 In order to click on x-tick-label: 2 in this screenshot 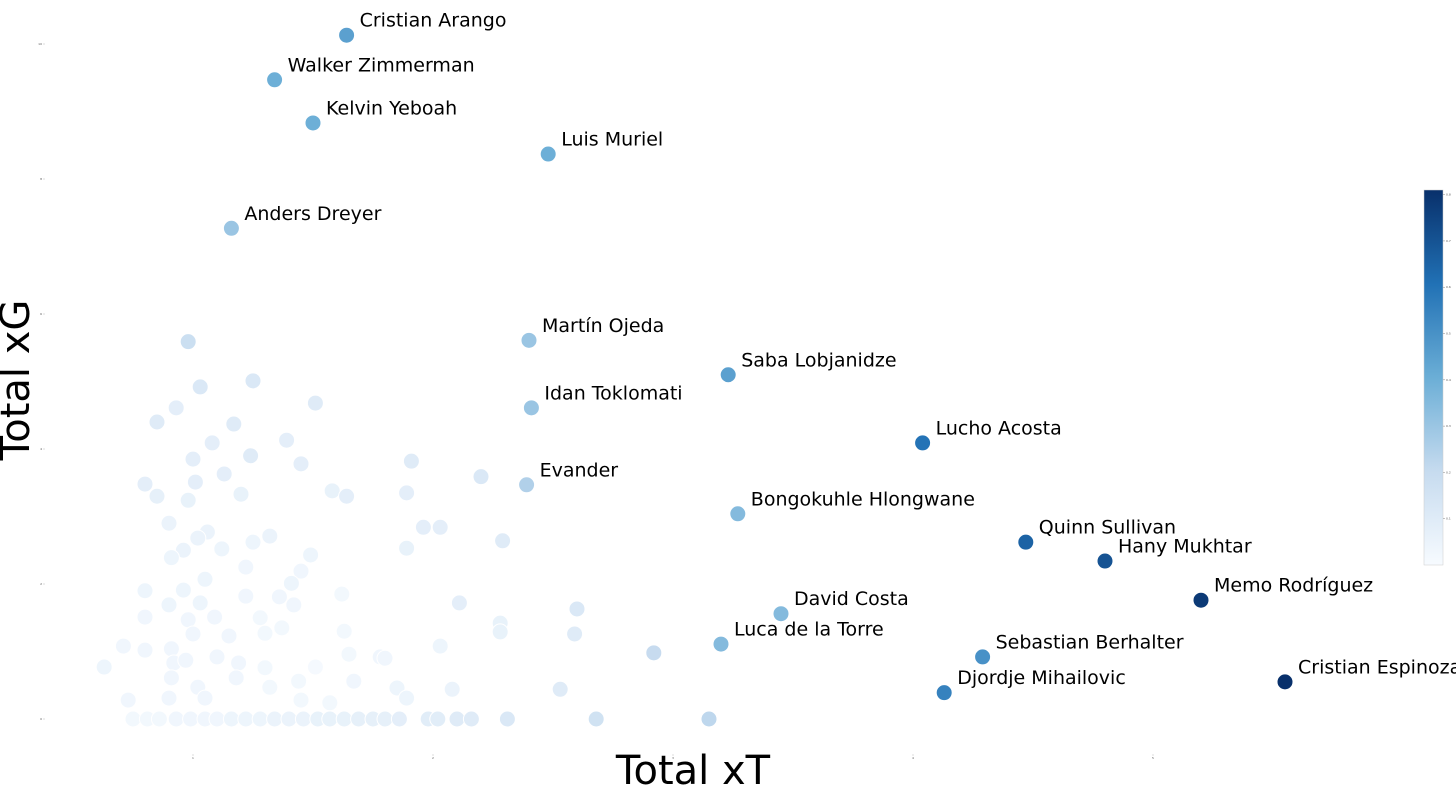, I will do `click(433, 758)`.